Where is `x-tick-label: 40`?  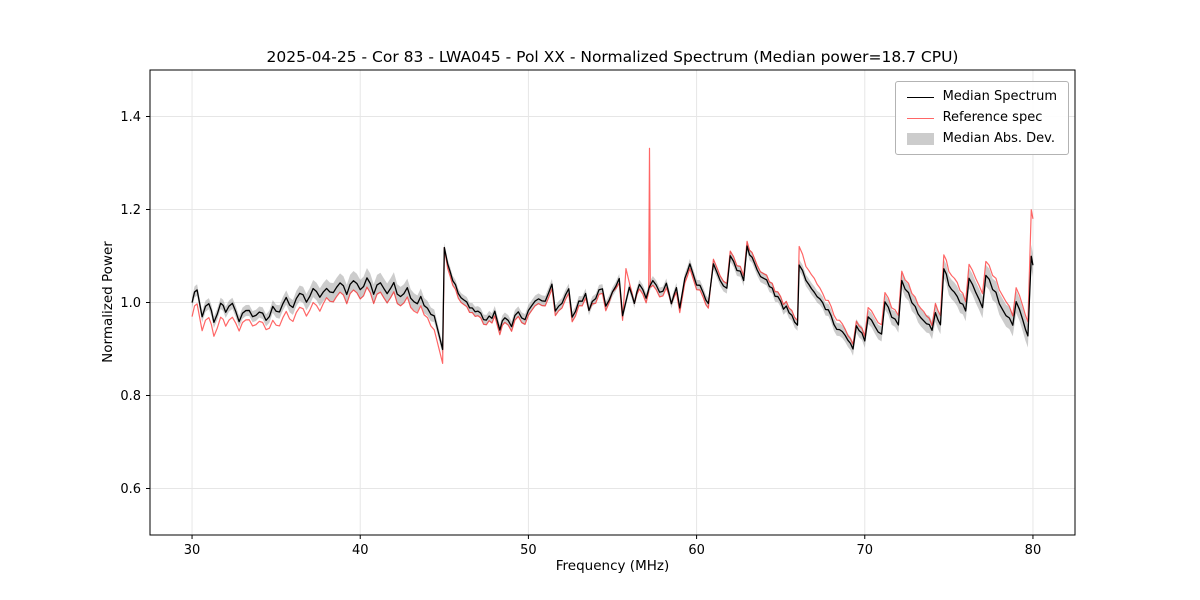
x-tick-label: 40 is located at coordinates (360, 550).